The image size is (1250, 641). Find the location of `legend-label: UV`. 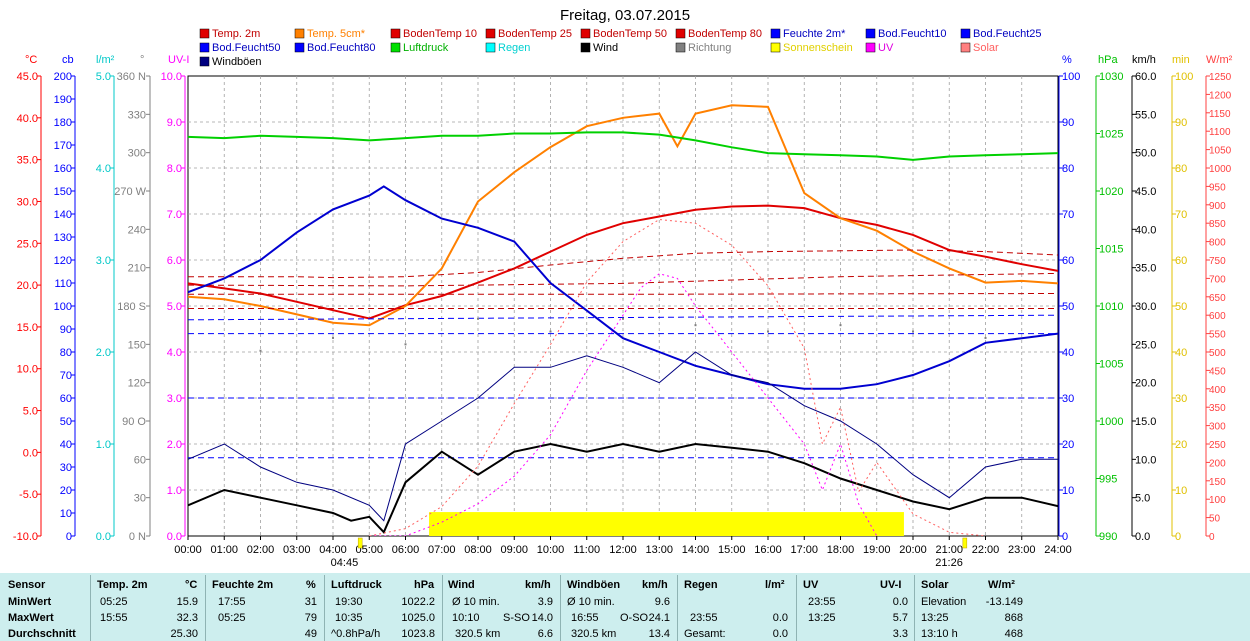

legend-label: UV is located at coordinates (886, 48).